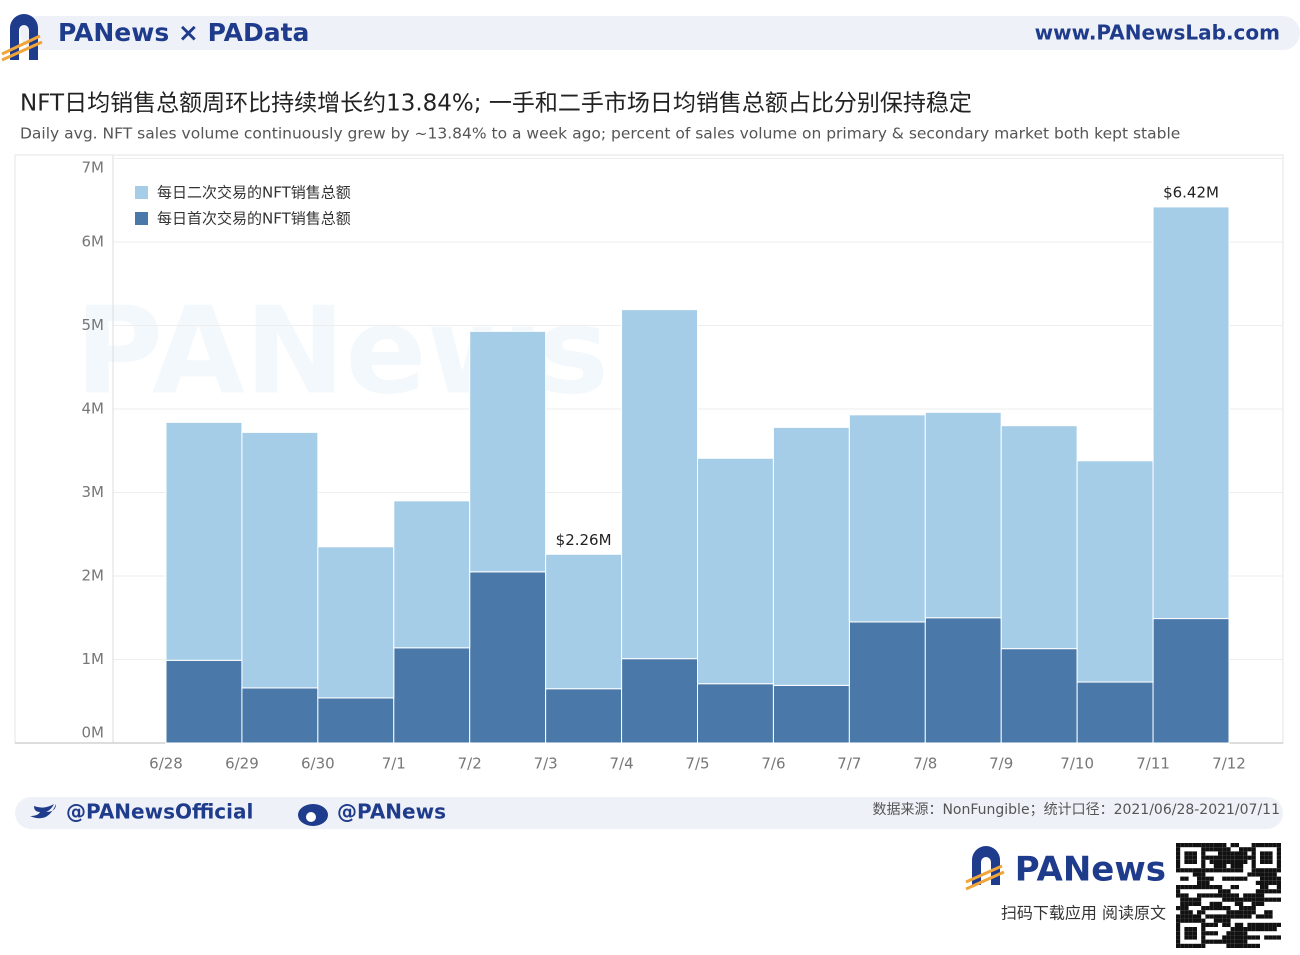 The image size is (1300, 955). Describe the element at coordinates (849, 764) in the screenshot. I see `x-tick-label: 7/7` at that location.